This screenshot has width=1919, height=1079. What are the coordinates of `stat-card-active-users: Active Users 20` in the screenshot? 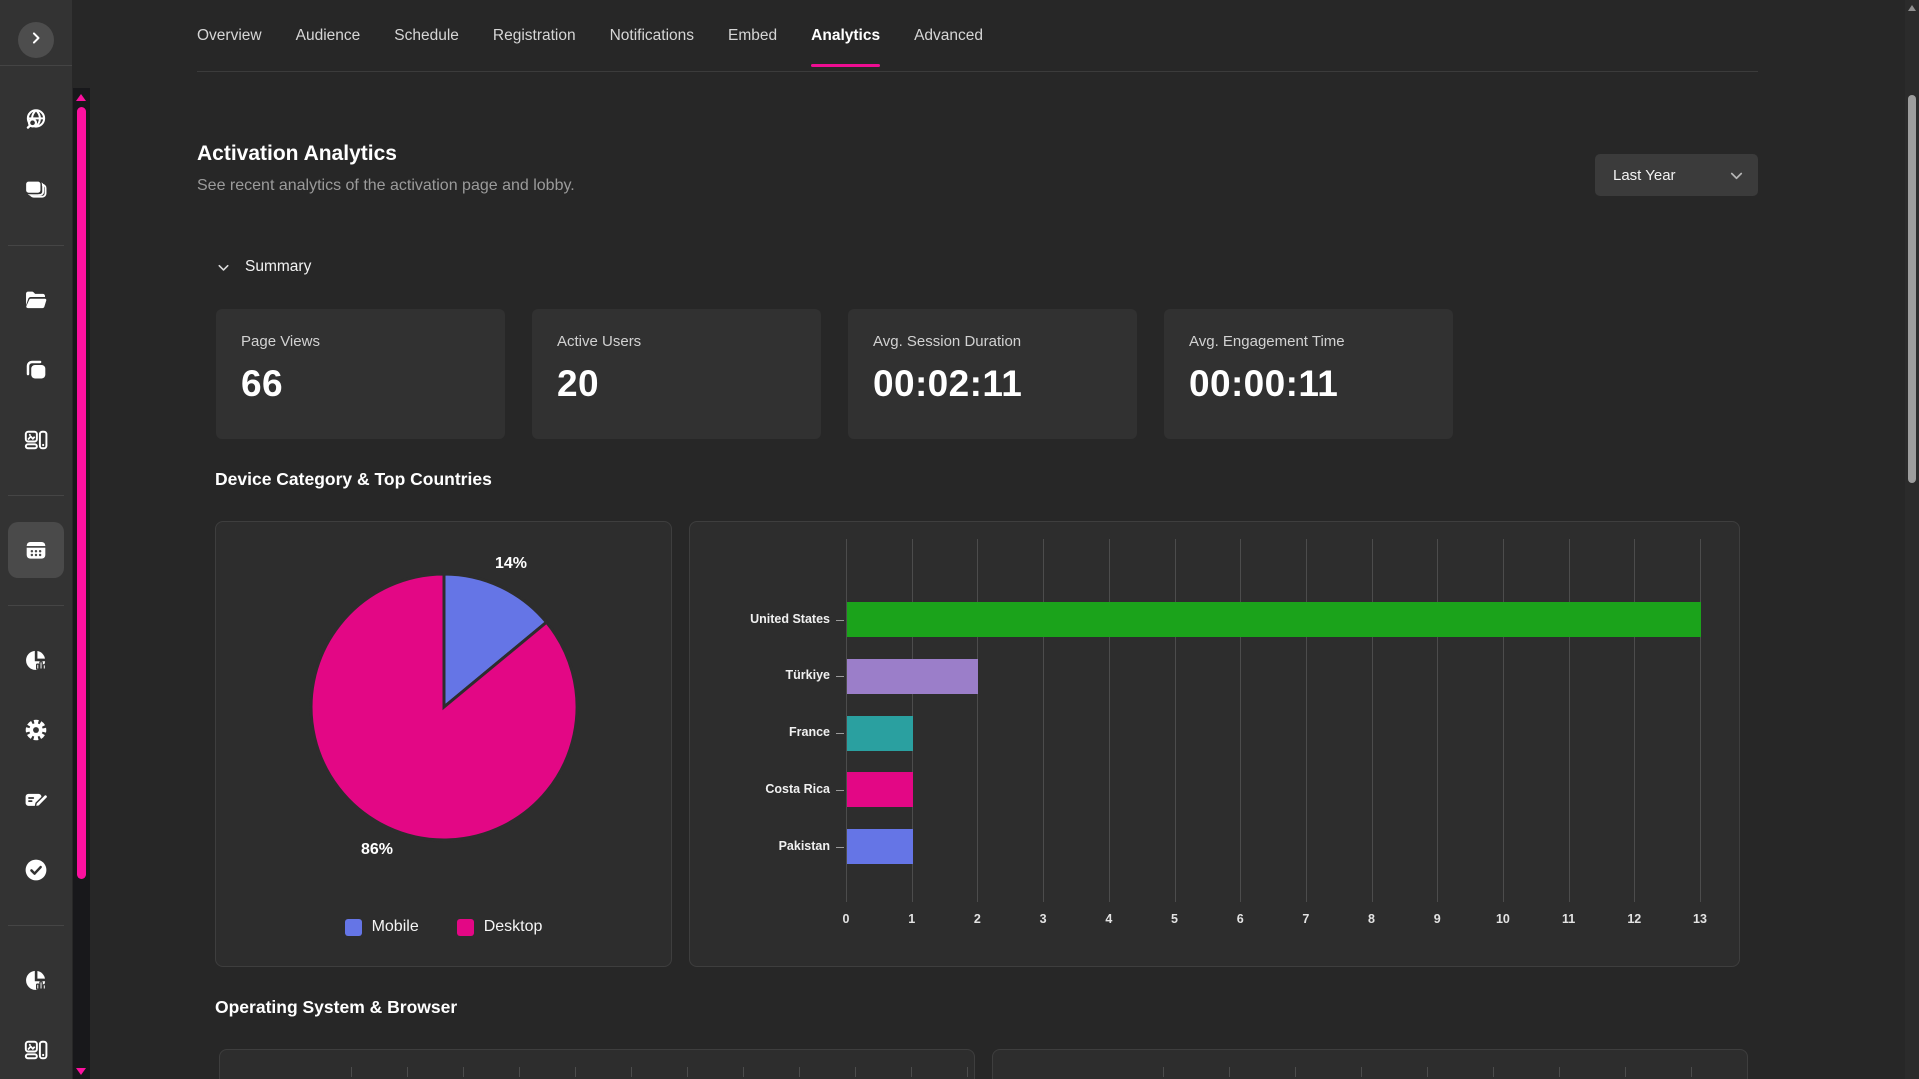 It's located at (676, 374).